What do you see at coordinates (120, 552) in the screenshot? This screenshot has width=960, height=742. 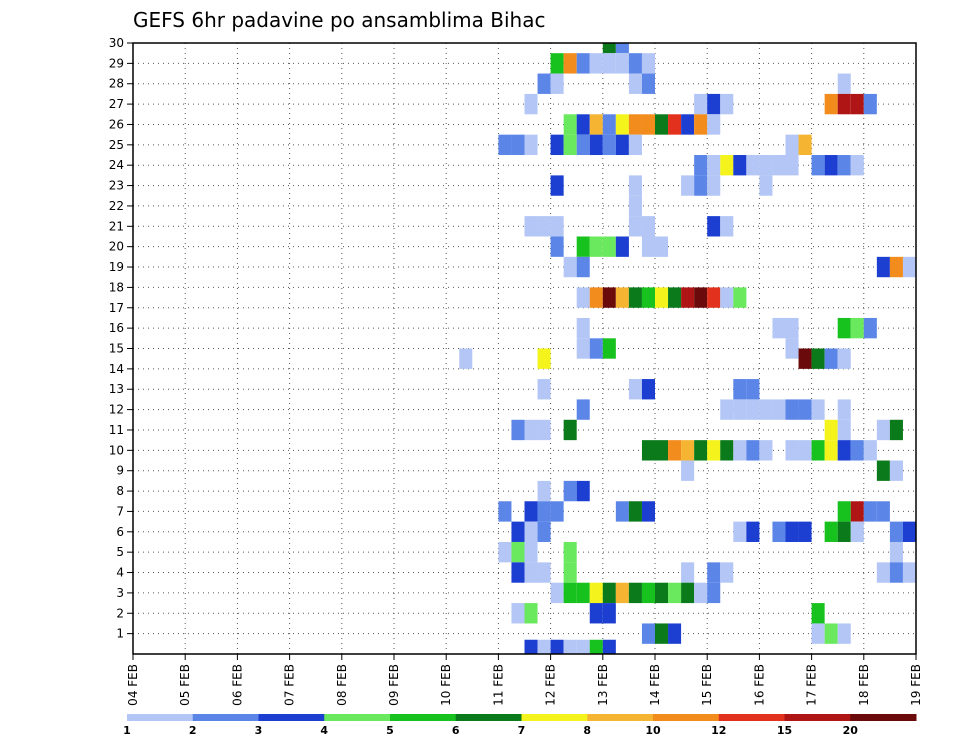 I see `y-tick-label: 5` at bounding box center [120, 552].